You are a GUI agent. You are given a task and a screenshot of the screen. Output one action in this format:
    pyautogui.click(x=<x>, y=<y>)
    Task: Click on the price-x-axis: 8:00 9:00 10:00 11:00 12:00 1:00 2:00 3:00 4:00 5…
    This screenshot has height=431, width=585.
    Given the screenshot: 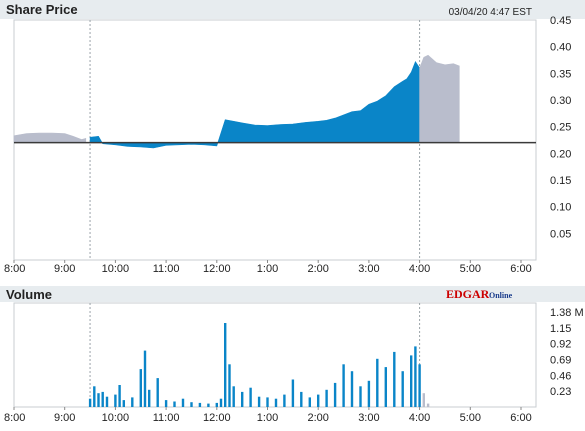 What is the action you would take?
    pyautogui.click(x=268, y=267)
    